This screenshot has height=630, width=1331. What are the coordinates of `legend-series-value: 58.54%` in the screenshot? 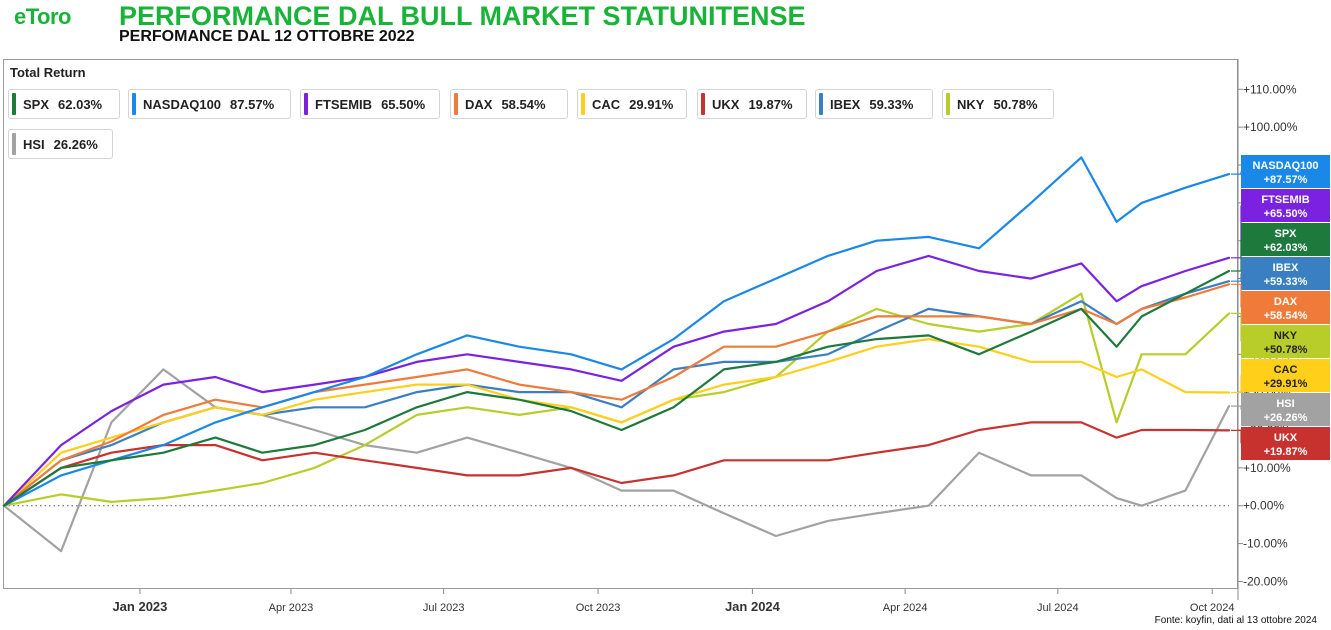 It's located at (523, 104).